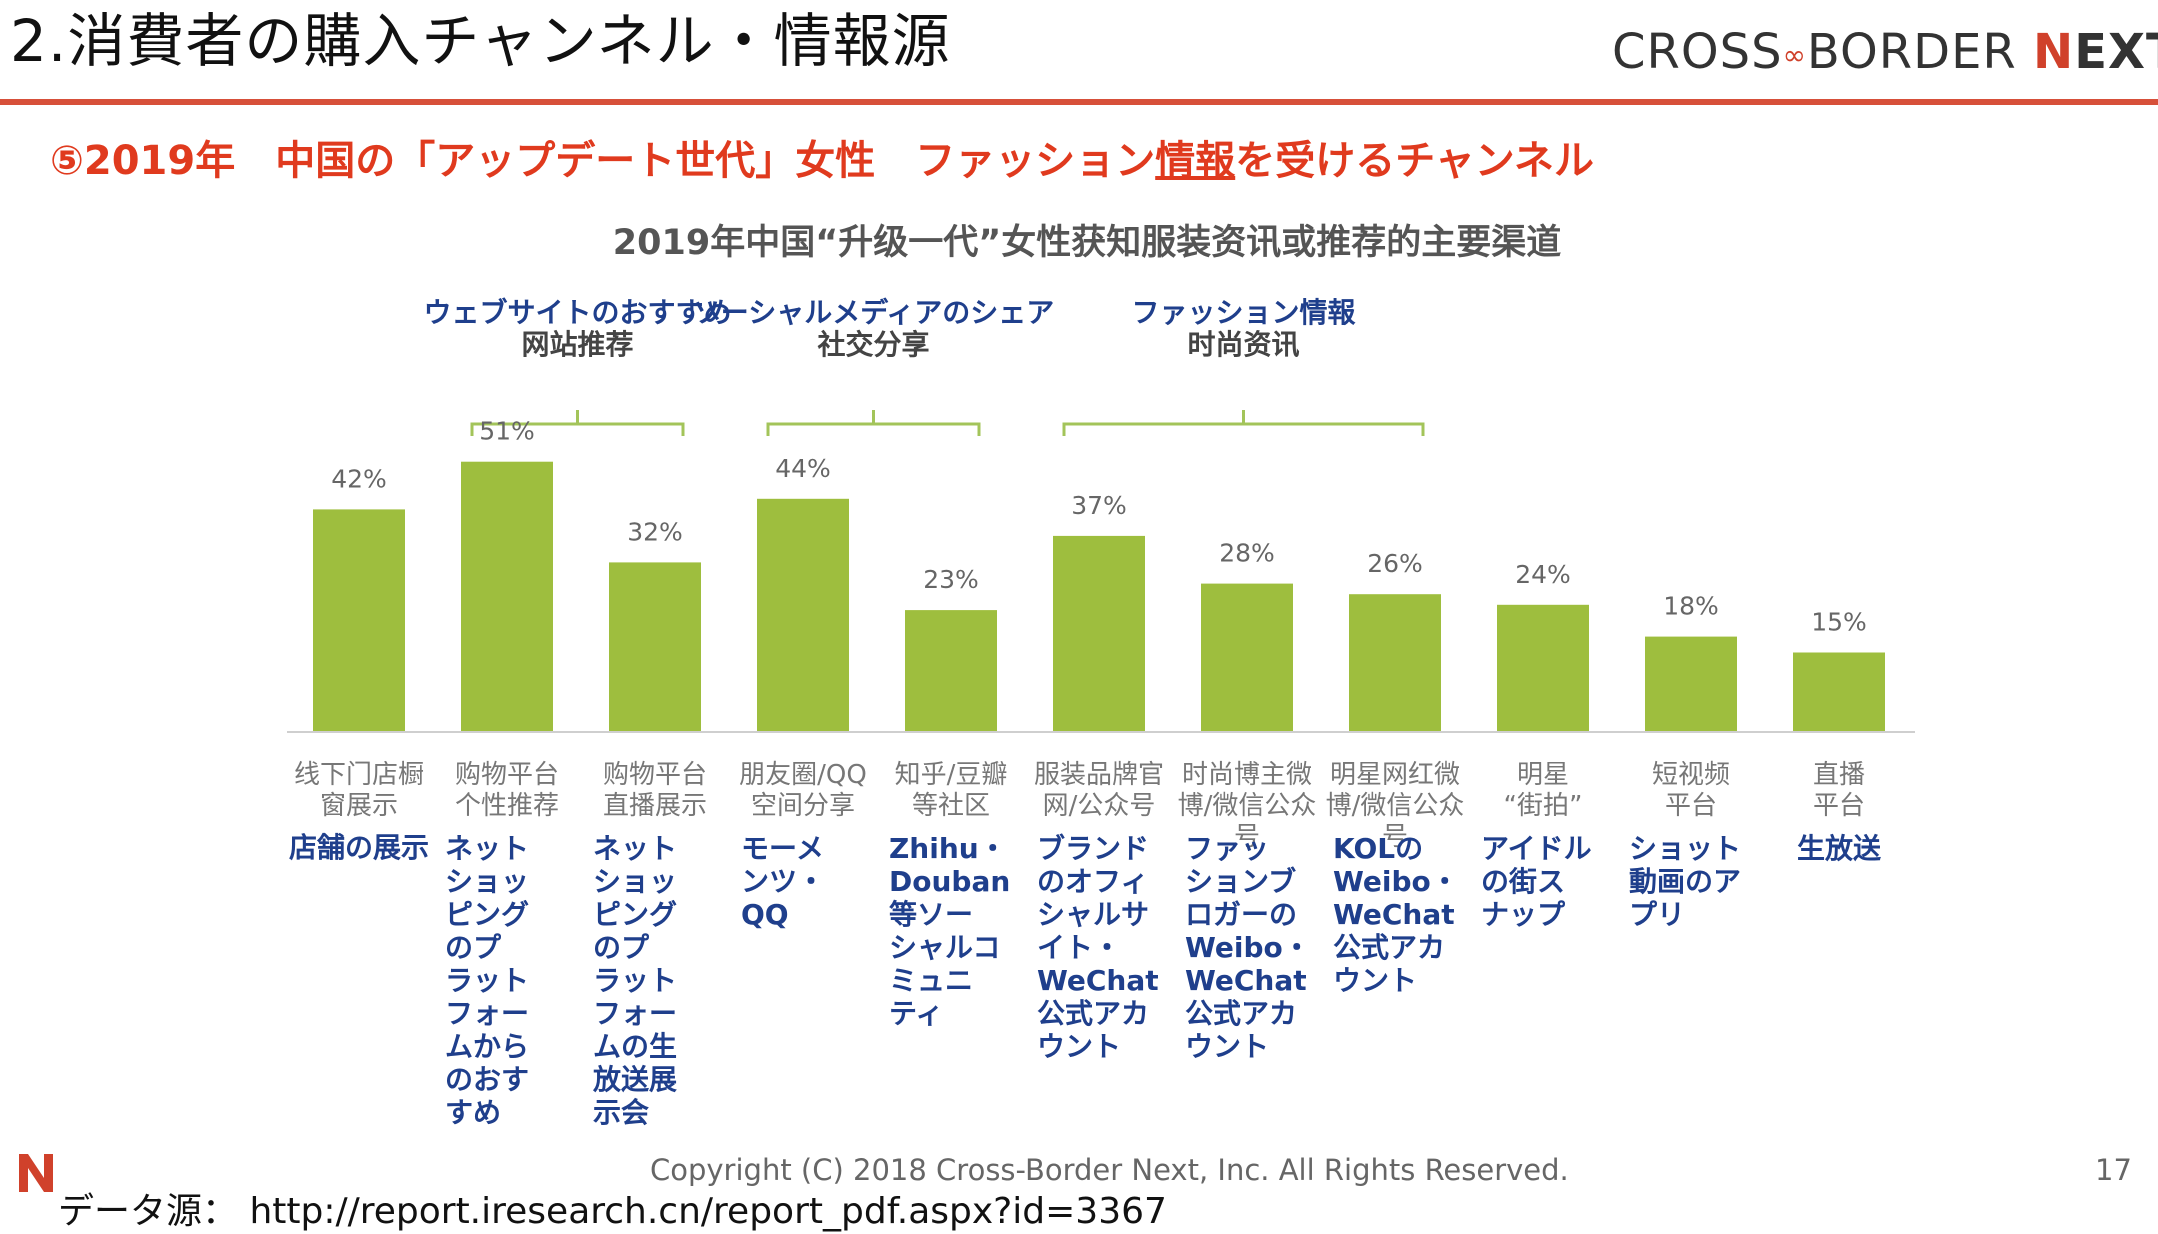 The width and height of the screenshot is (2158, 1234). I want to click on translation-label: QQ, so click(765, 914).